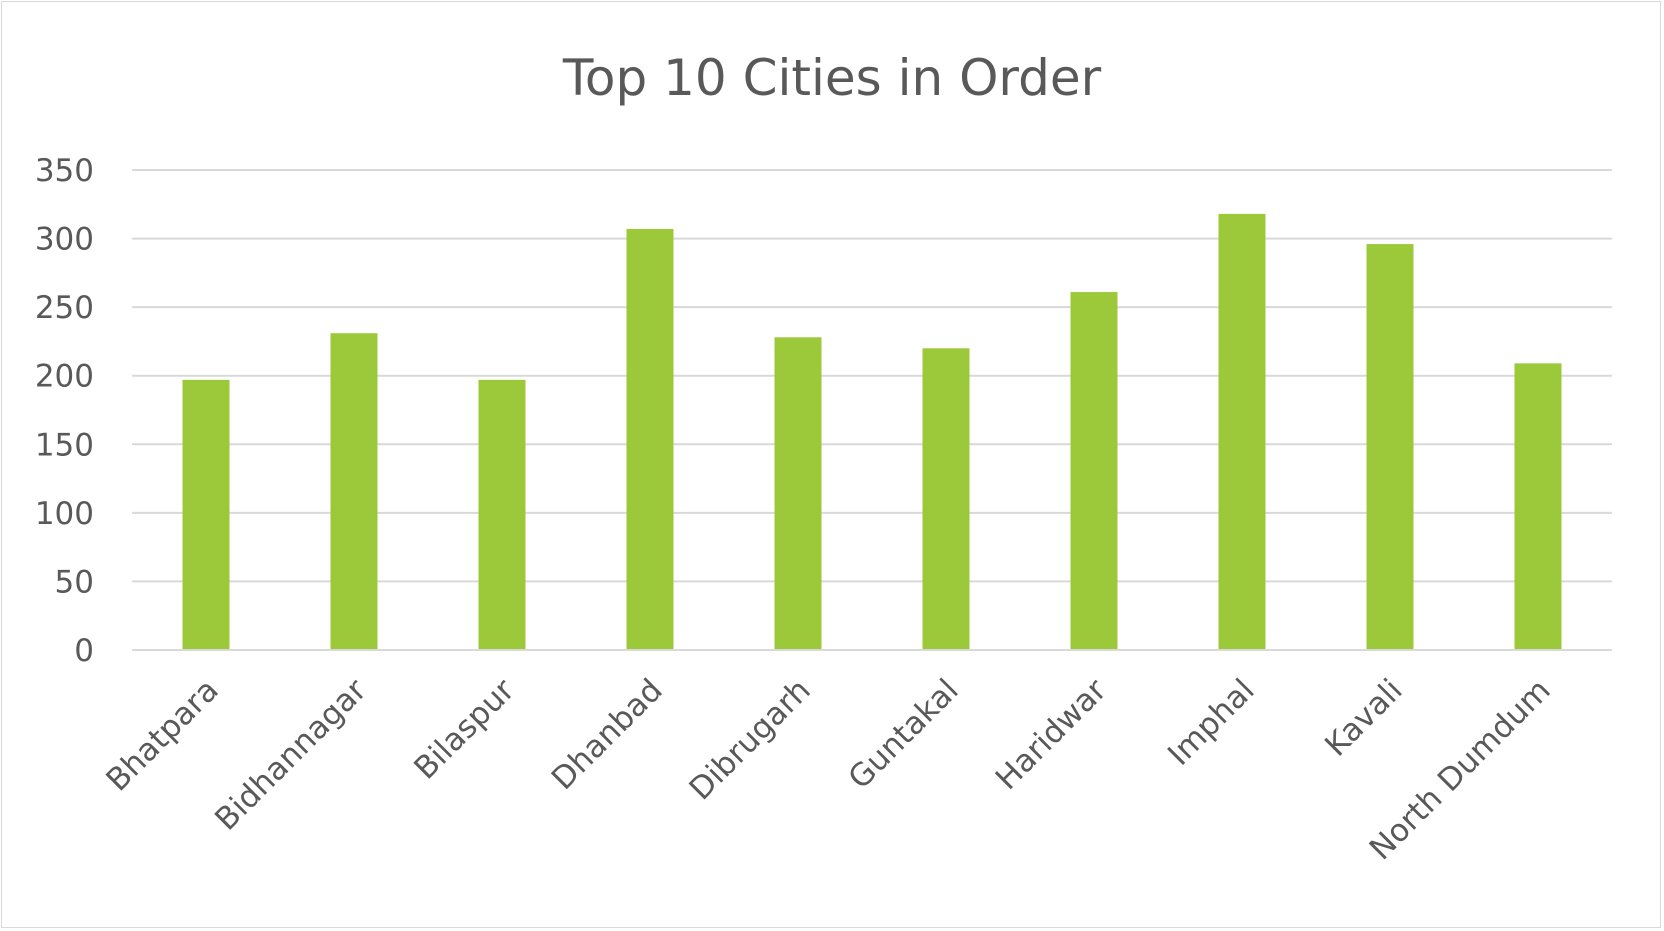 The image size is (1664, 931). What do you see at coordinates (464, 729) in the screenshot?
I see `x-category-label: Bilaspur` at bounding box center [464, 729].